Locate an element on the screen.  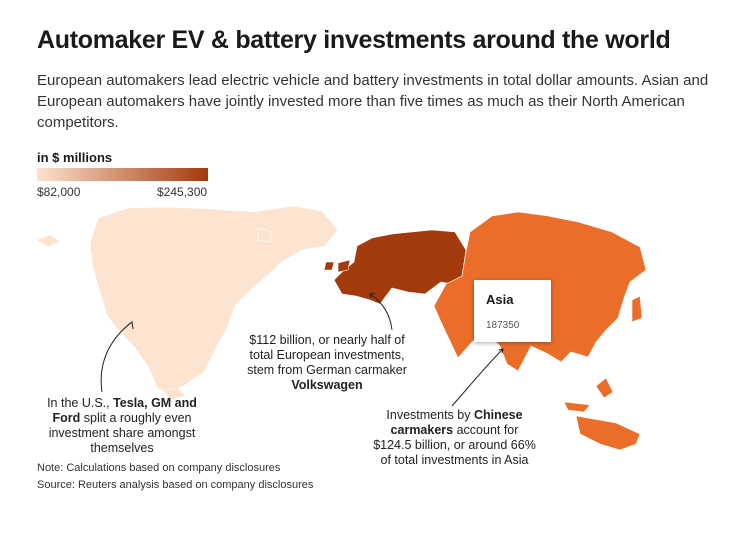
annotation-vw-bold: Volkswagen is located at coordinates (327, 385).